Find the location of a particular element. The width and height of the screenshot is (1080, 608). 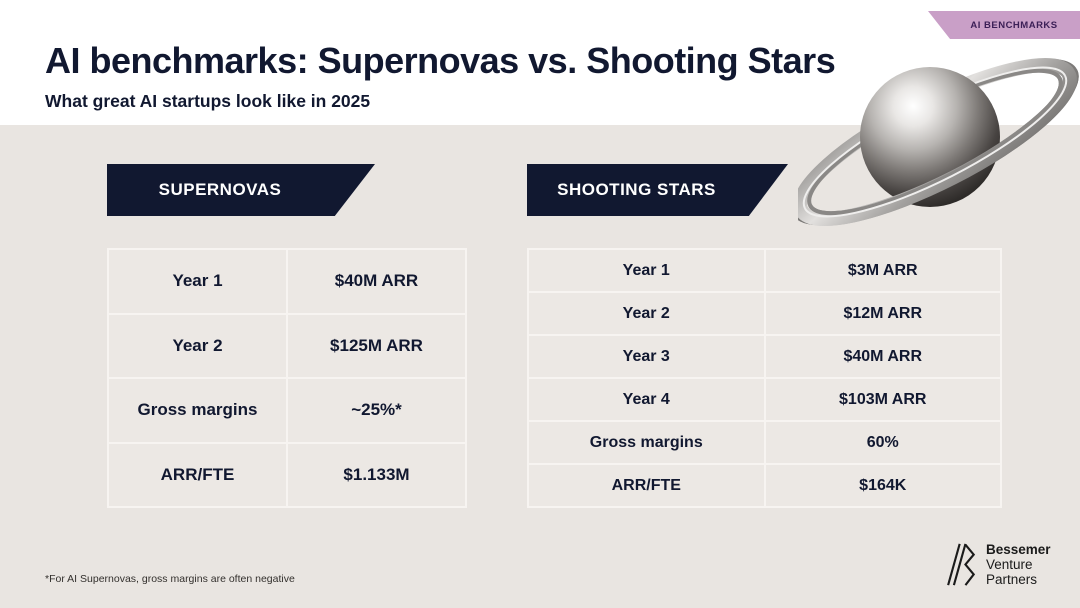

bessemer-logo: Bessemer Venture Partners is located at coordinates (997, 564).